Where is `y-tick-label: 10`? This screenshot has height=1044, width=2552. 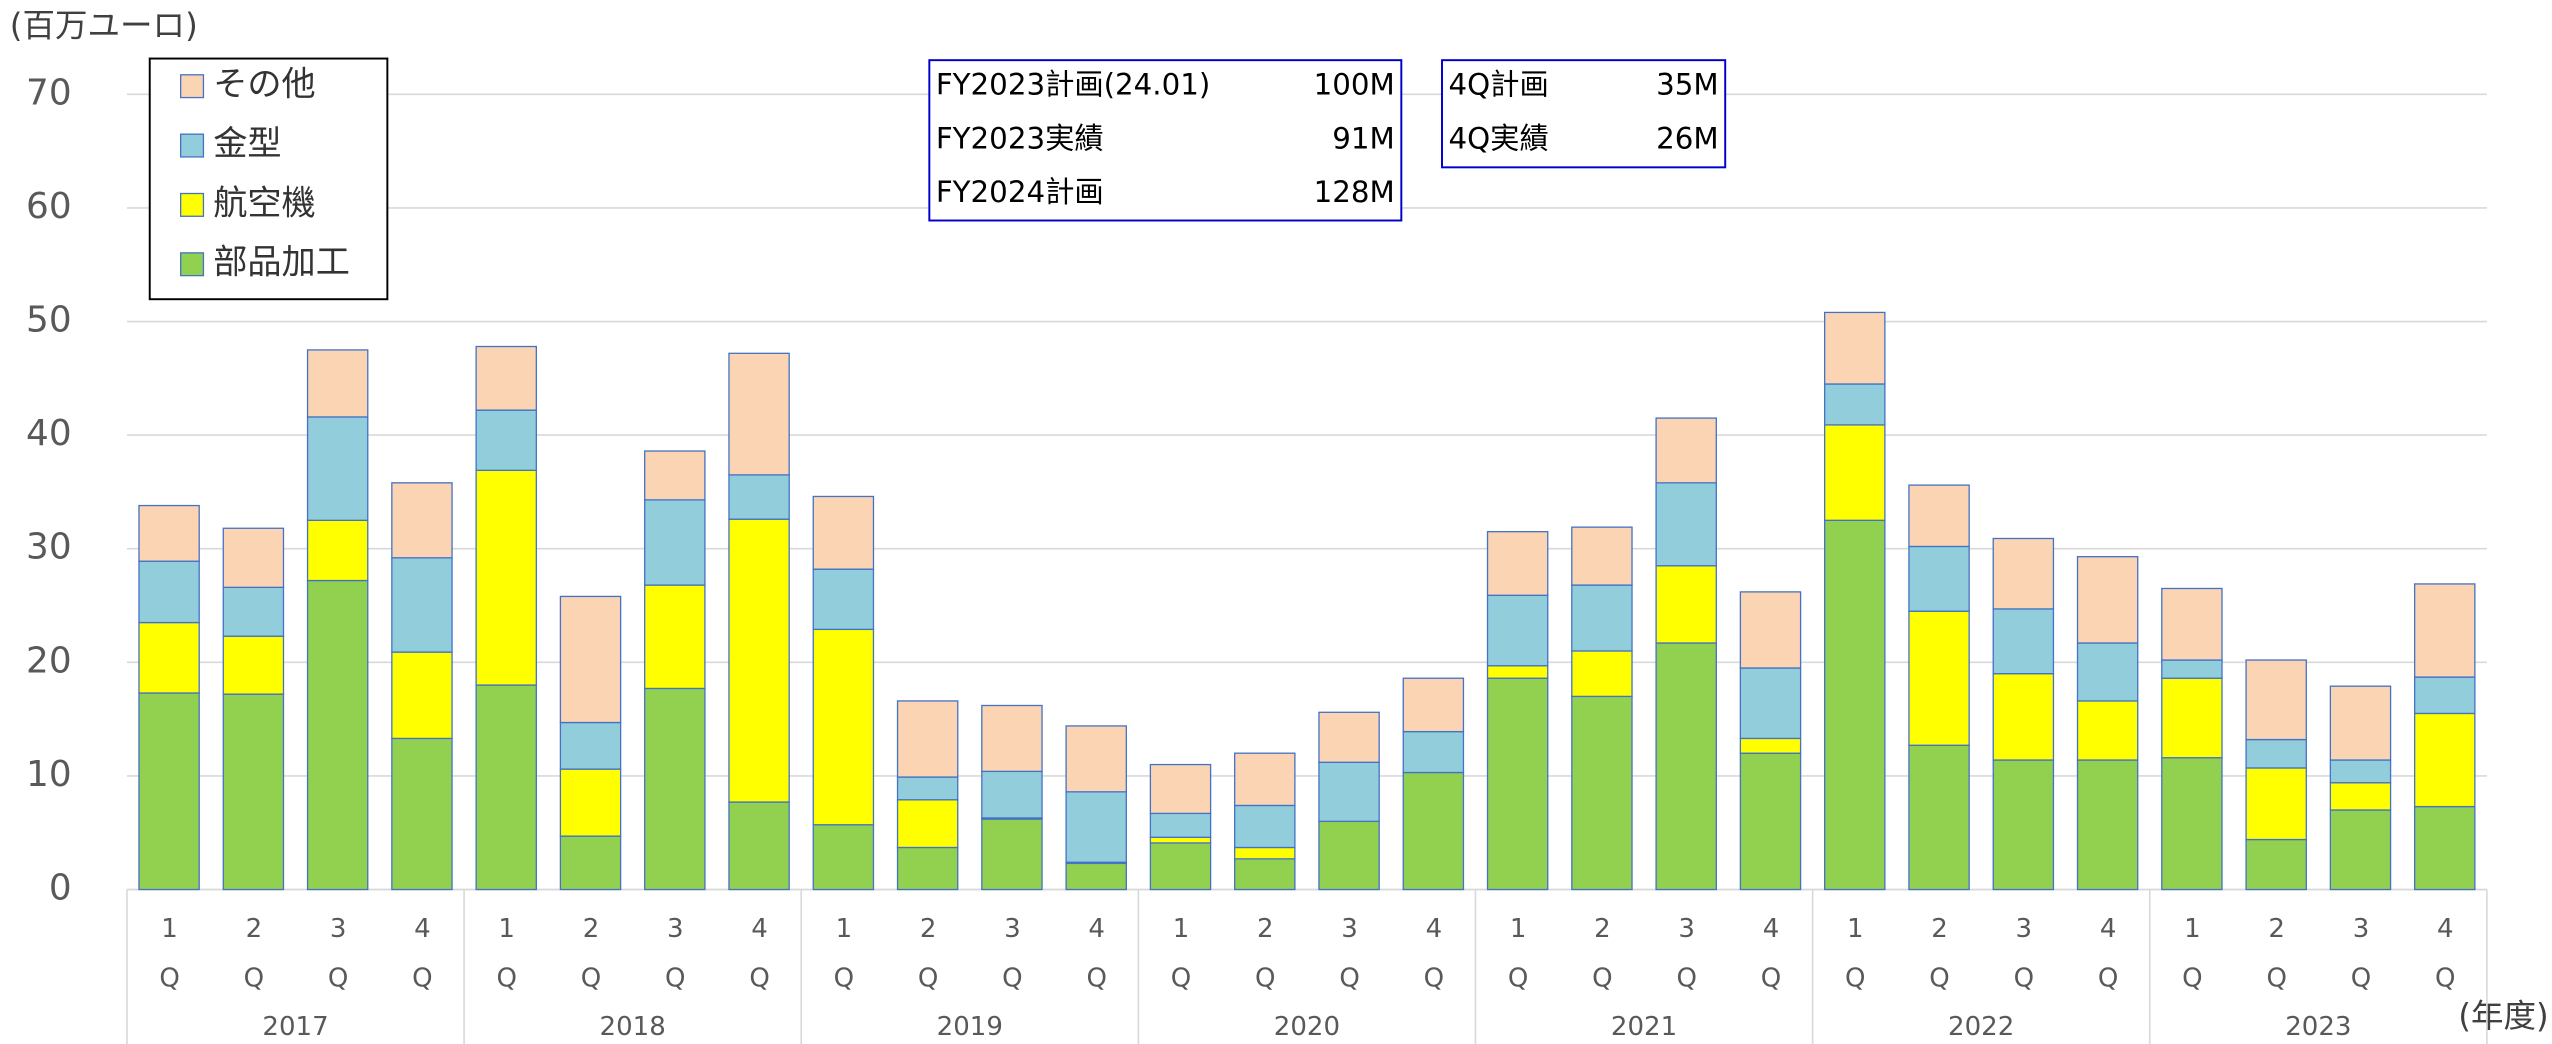 y-tick-label: 10 is located at coordinates (49, 774).